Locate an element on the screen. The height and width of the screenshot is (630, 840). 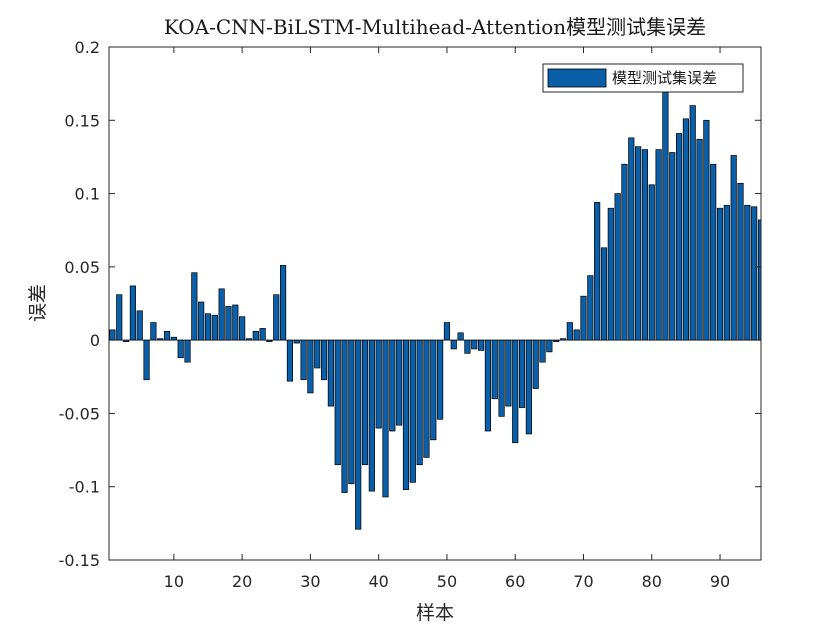
y-tick-label: 0.05 is located at coordinates (82, 267).